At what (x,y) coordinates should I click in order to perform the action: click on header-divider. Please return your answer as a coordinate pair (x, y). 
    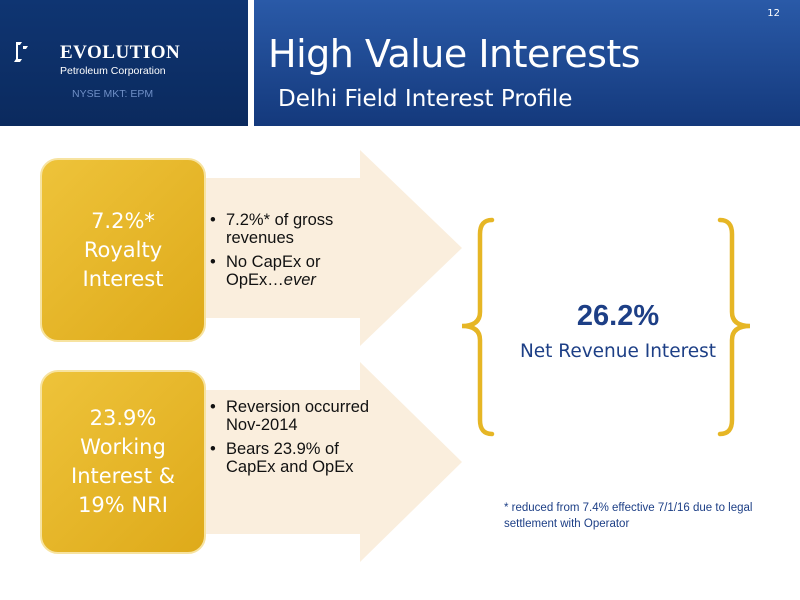
    Looking at the image, I should click on (251, 63).